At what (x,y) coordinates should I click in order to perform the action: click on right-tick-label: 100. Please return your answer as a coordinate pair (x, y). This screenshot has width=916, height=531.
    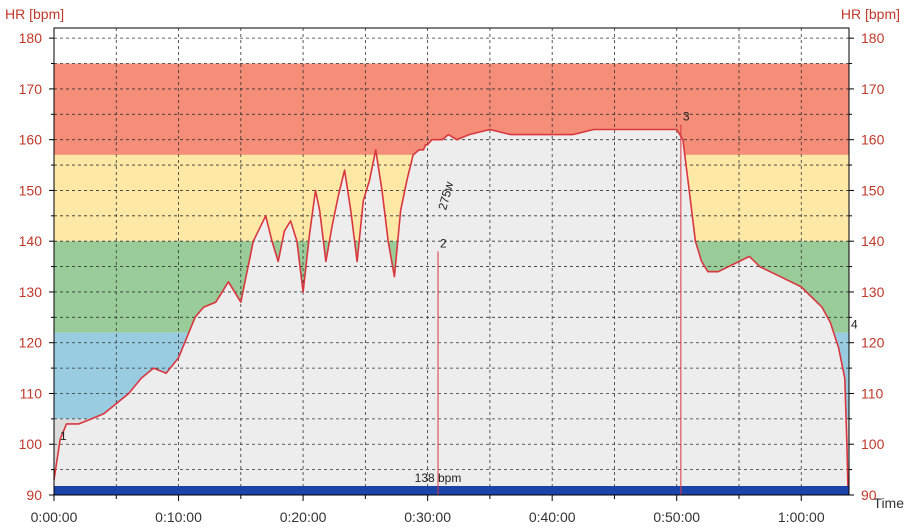
    Looking at the image, I should click on (873, 444).